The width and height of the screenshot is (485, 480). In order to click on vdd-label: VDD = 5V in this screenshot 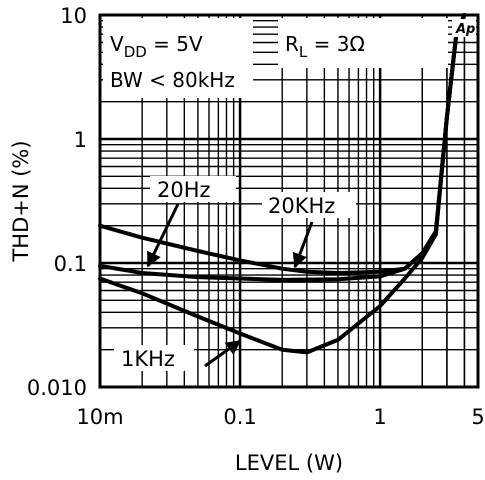, I will do `click(156, 46)`.